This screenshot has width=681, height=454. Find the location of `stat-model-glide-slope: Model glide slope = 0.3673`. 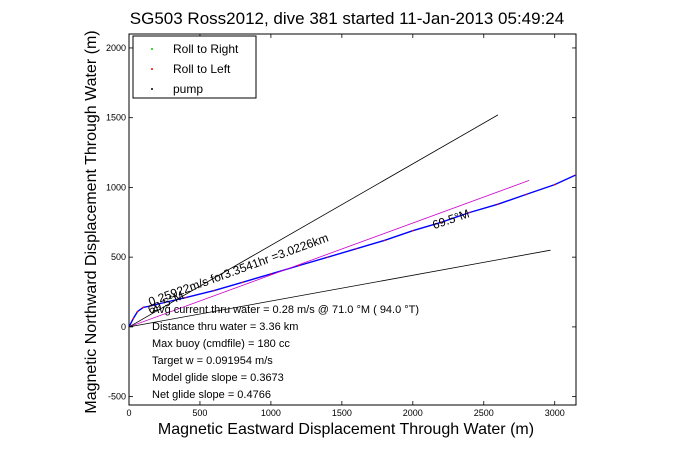

stat-model-glide-slope: Model glide slope = 0.3673 is located at coordinates (218, 378).